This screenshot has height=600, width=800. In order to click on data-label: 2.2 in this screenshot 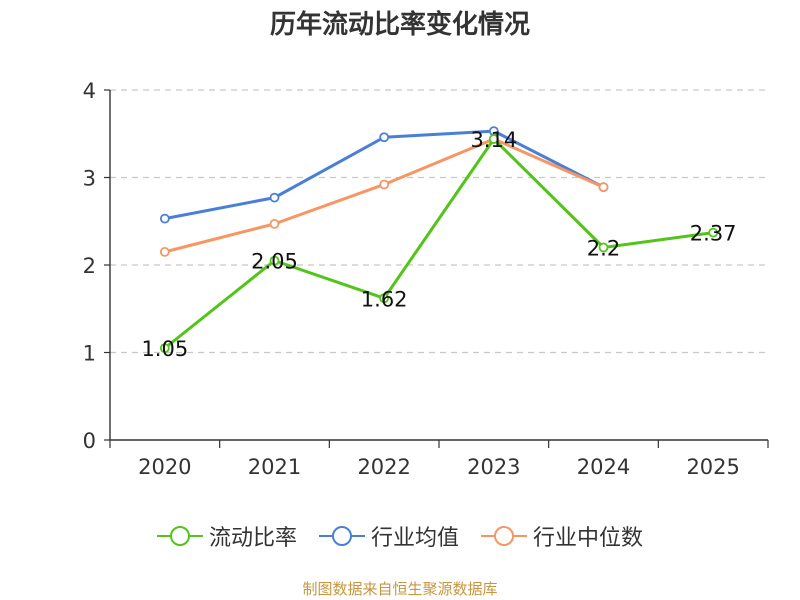, I will do `click(603, 249)`.